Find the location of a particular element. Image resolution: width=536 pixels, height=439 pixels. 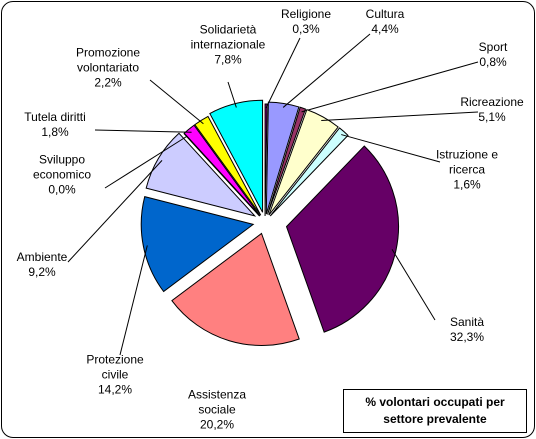

slice-label: Protezione civile 14,2% is located at coordinates (115, 375).